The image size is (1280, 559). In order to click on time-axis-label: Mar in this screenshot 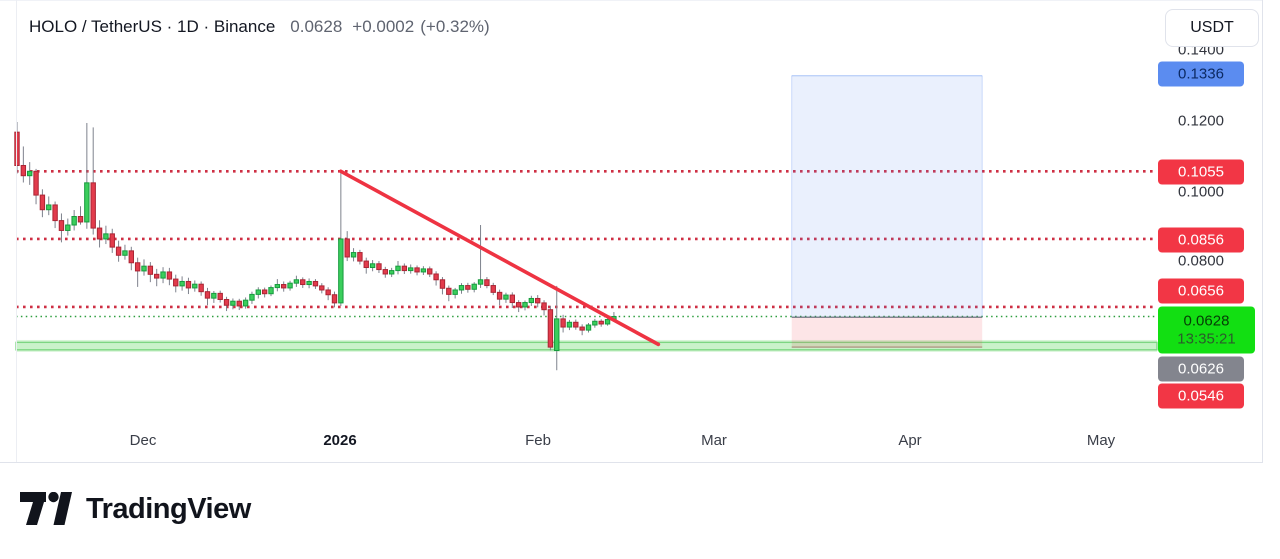, I will do `click(714, 440)`.